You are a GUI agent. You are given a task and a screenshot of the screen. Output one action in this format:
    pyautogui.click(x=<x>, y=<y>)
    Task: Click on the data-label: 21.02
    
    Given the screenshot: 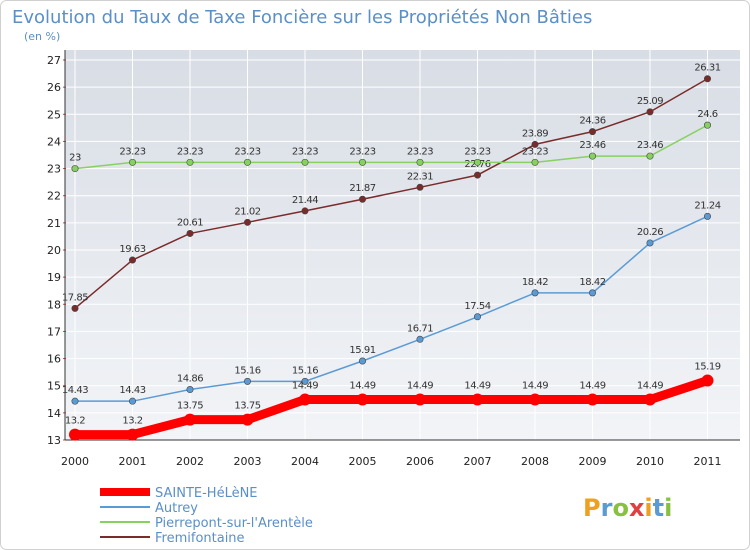 What is the action you would take?
    pyautogui.click(x=247, y=211)
    